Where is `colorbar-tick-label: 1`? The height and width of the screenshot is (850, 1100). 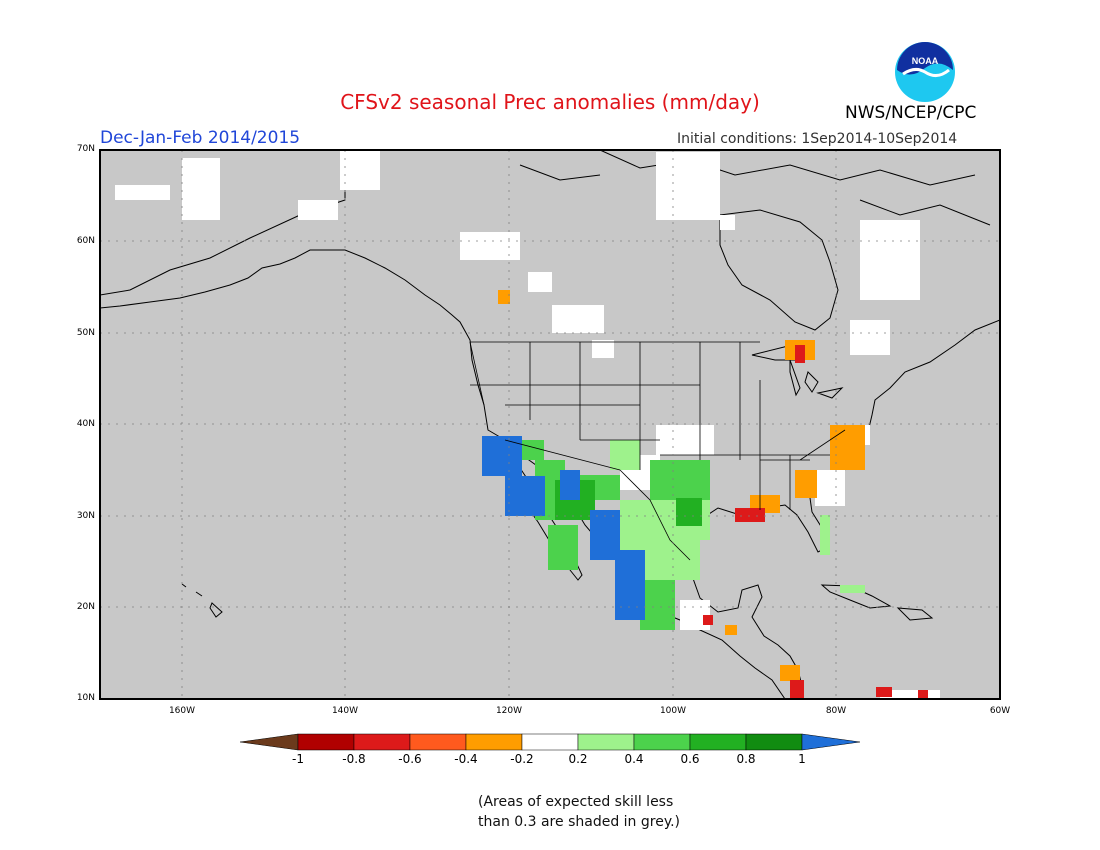 colorbar-tick-label: 1 is located at coordinates (802, 759).